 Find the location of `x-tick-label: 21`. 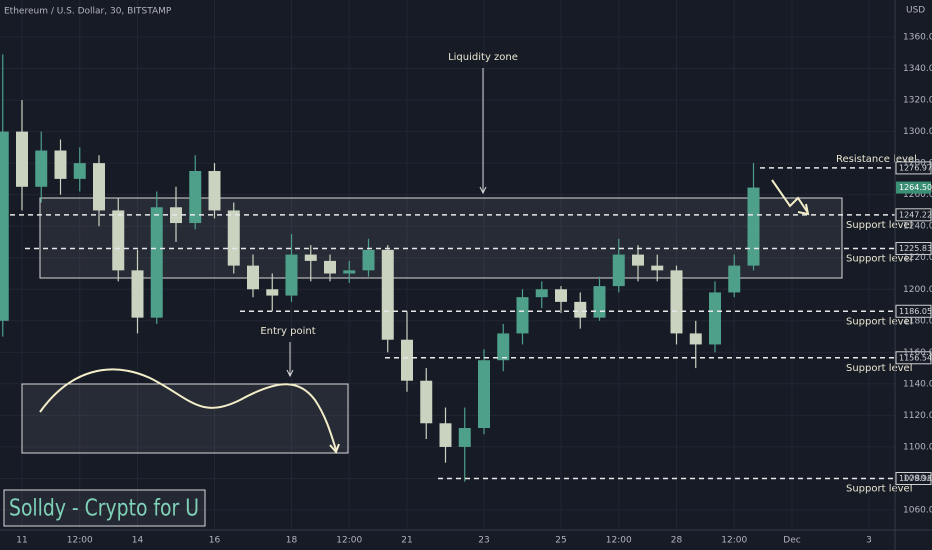

x-tick-label: 21 is located at coordinates (406, 541).